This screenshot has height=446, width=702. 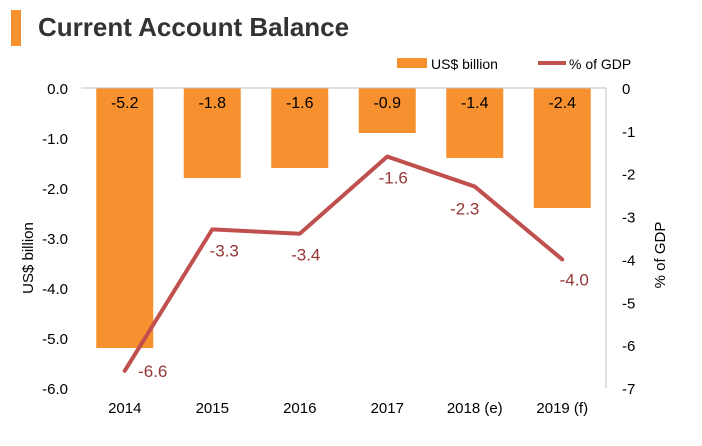 What do you see at coordinates (55, 289) in the screenshot?
I see `left-tick-label: -4.0` at bounding box center [55, 289].